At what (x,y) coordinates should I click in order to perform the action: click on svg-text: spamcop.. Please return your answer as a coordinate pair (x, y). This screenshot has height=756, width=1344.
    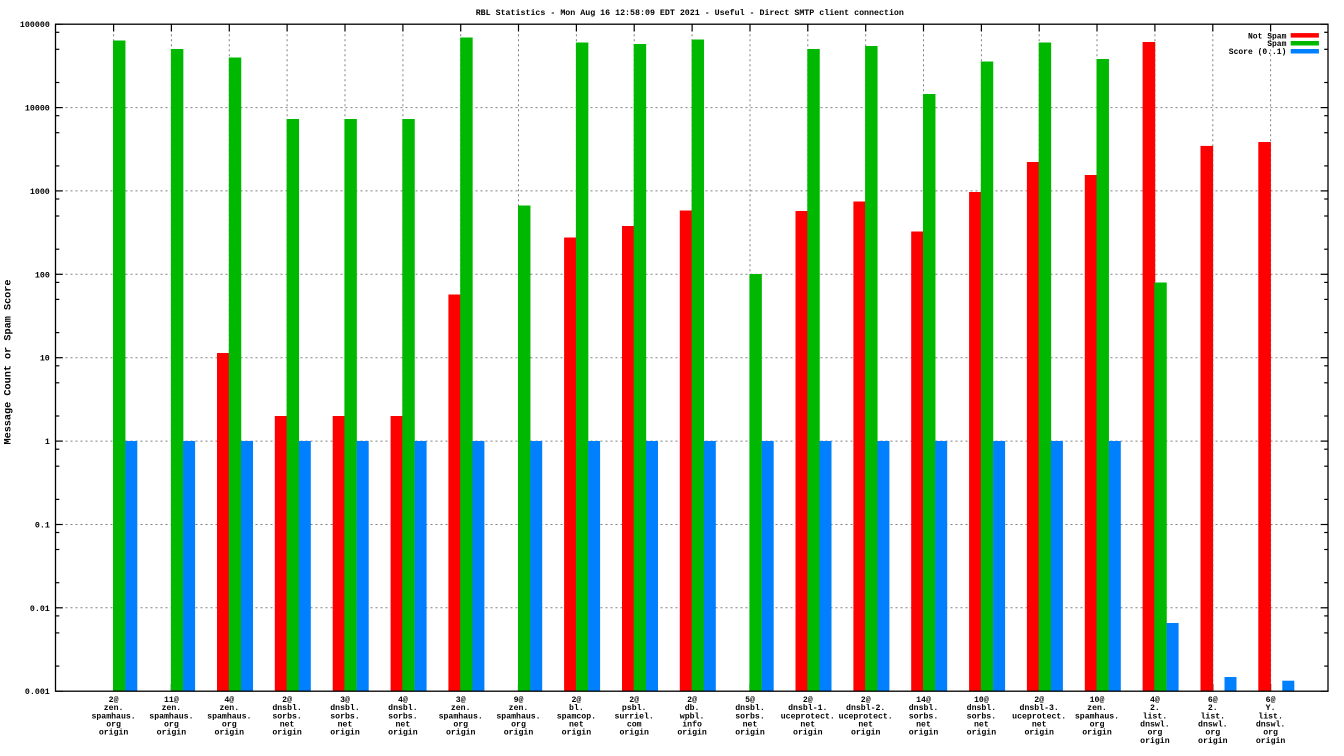
    Looking at the image, I should click on (576, 716).